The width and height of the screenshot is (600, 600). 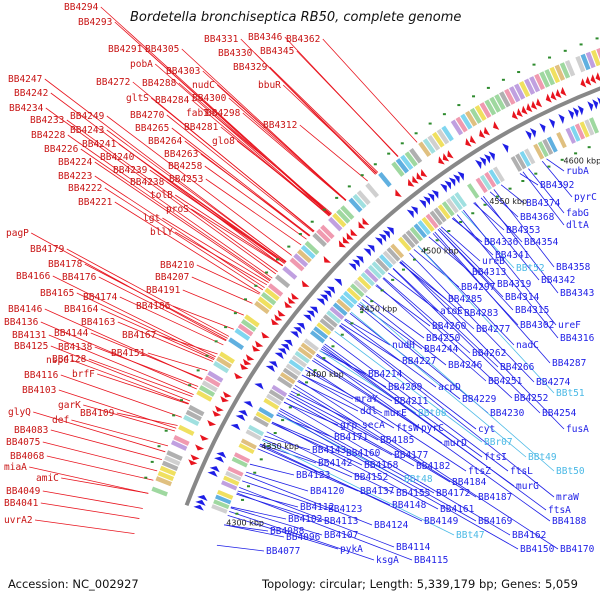 What do you see at coordinates (125, 49) in the screenshot?
I see `gene-label: BB4291` at bounding box center [125, 49].